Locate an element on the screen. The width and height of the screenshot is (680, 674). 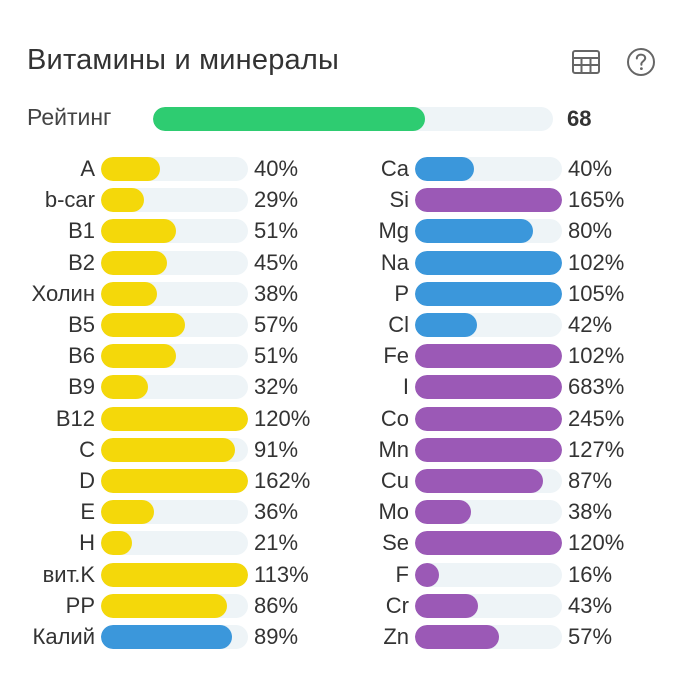
nutrient-label: B2 is located at coordinates (81, 262).